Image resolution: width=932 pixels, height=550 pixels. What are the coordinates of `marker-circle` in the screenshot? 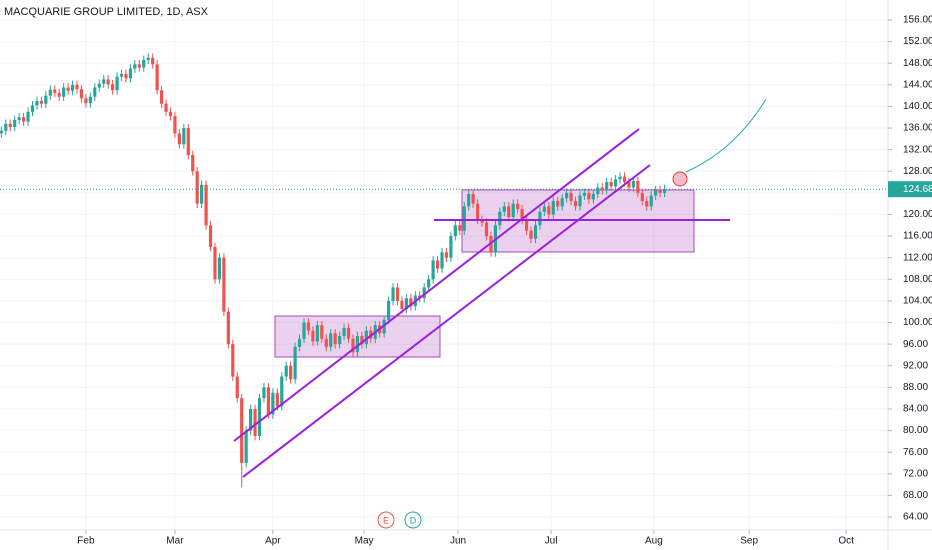 It's located at (680, 179).